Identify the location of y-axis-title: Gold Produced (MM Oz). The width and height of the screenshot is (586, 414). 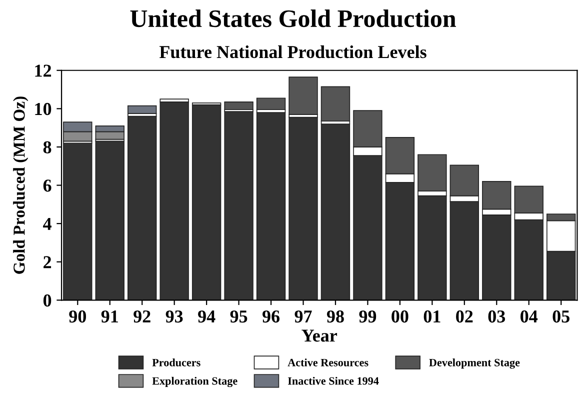
(20, 185).